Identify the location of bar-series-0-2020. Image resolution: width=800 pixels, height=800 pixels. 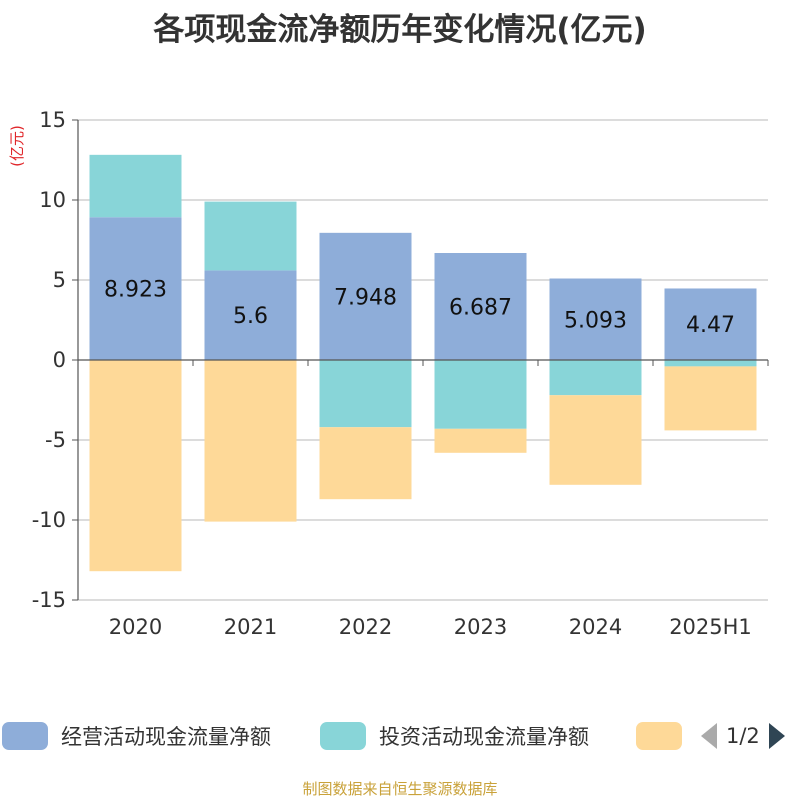
(135, 288).